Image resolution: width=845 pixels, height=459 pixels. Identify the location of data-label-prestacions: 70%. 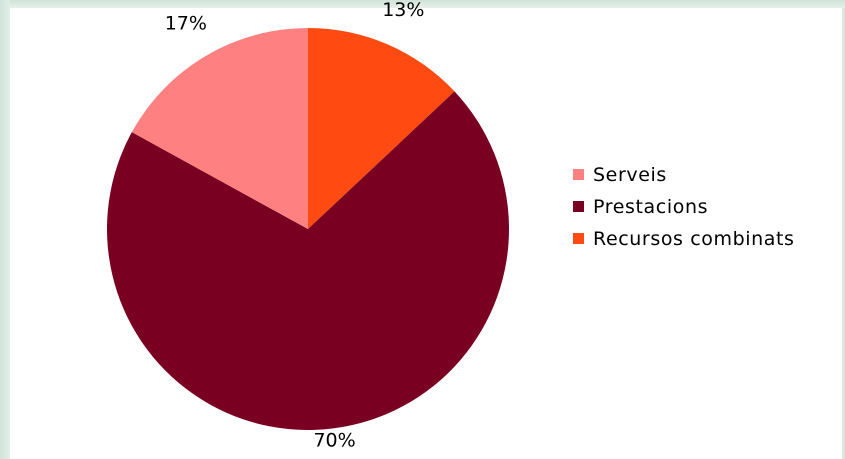
(334, 440).